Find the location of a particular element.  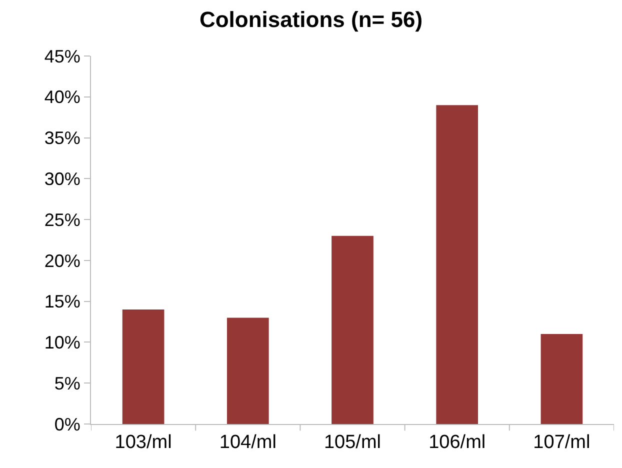

y-tick-label: 0% is located at coordinates (67, 424).